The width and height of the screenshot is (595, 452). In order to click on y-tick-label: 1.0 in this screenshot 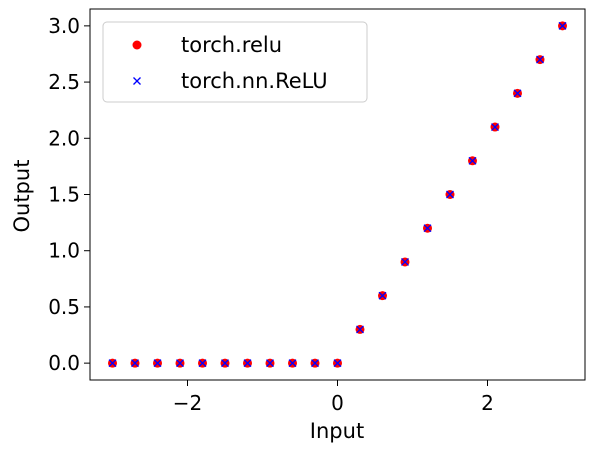, I will do `click(64, 251)`.